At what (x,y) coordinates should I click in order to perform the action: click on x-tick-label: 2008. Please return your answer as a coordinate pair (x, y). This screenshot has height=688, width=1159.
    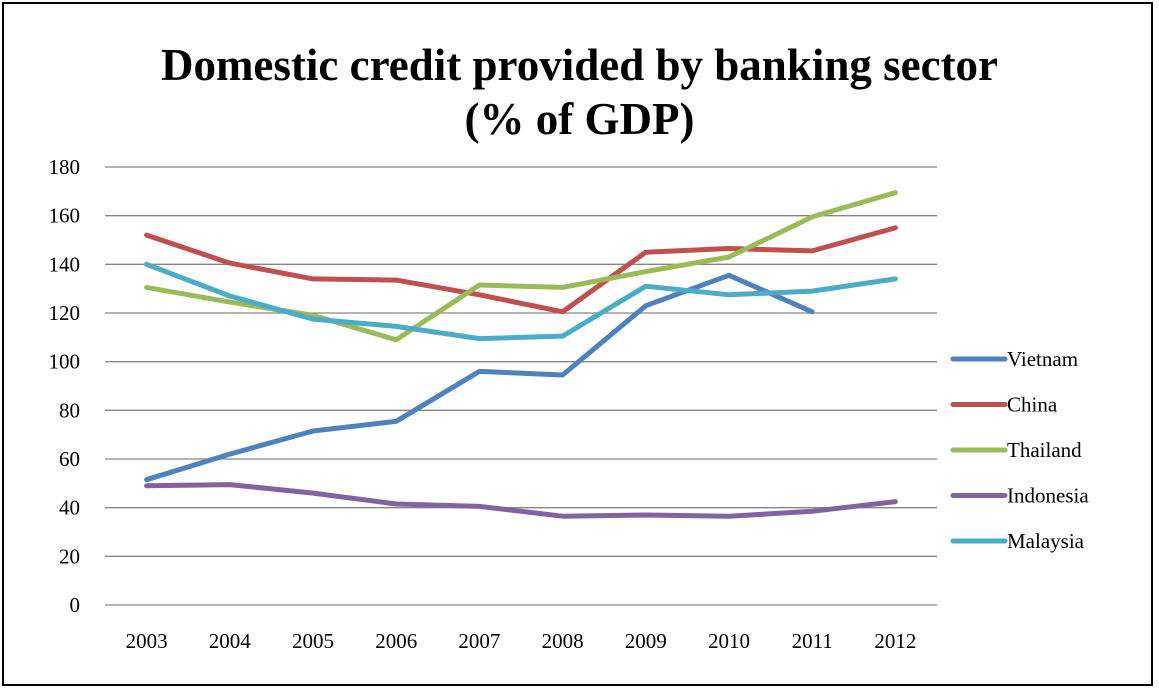
    Looking at the image, I should click on (563, 641).